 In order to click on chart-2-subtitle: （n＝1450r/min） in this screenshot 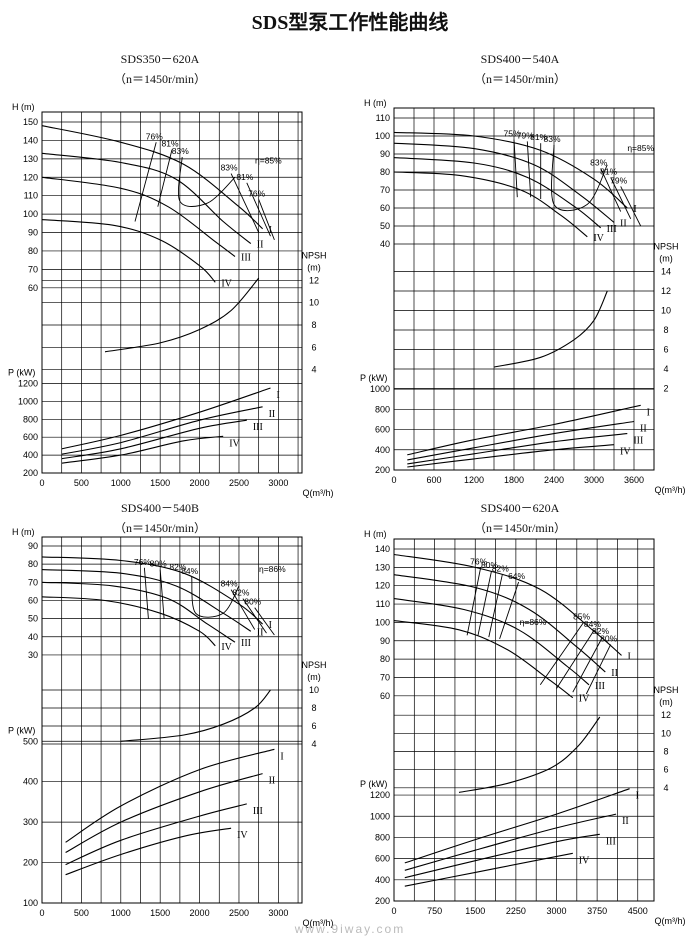, I will do `click(520, 79)`.